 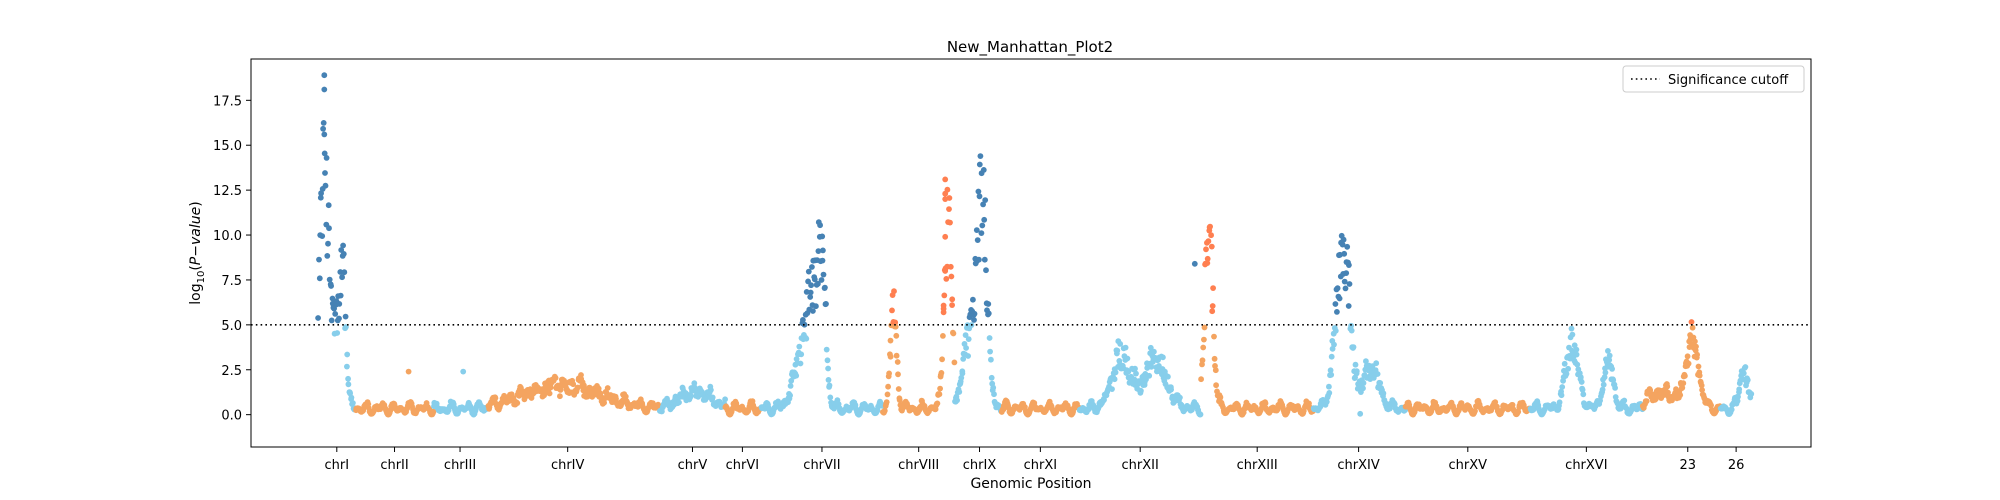 What do you see at coordinates (1586, 465) in the screenshot?
I see `x-tick-label: chrXVI` at bounding box center [1586, 465].